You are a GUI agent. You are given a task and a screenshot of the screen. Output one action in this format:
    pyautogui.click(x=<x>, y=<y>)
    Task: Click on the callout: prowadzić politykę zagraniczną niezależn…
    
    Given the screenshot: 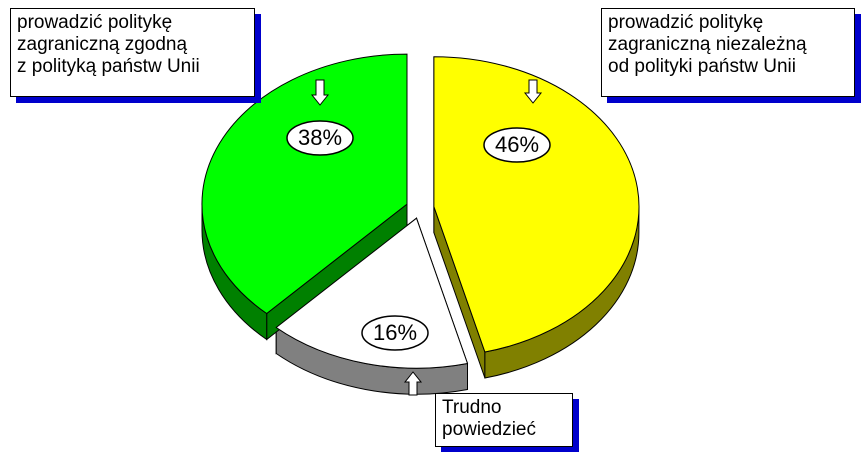 What is the action you would take?
    pyautogui.click(x=728, y=52)
    